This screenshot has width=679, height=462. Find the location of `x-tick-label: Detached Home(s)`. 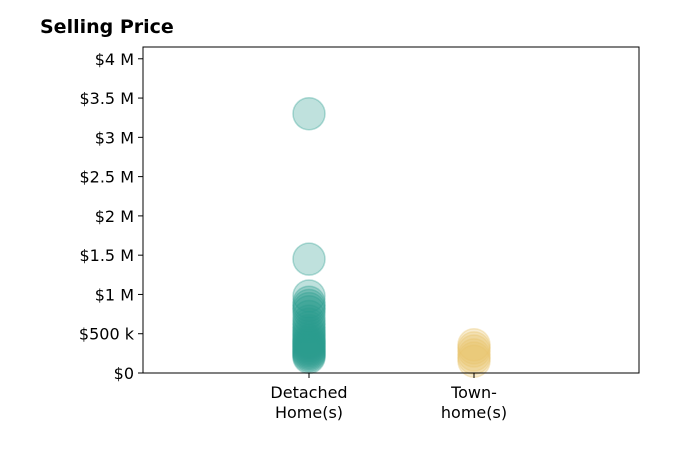

x-tick-label: Detached Home(s) is located at coordinates (308, 402).